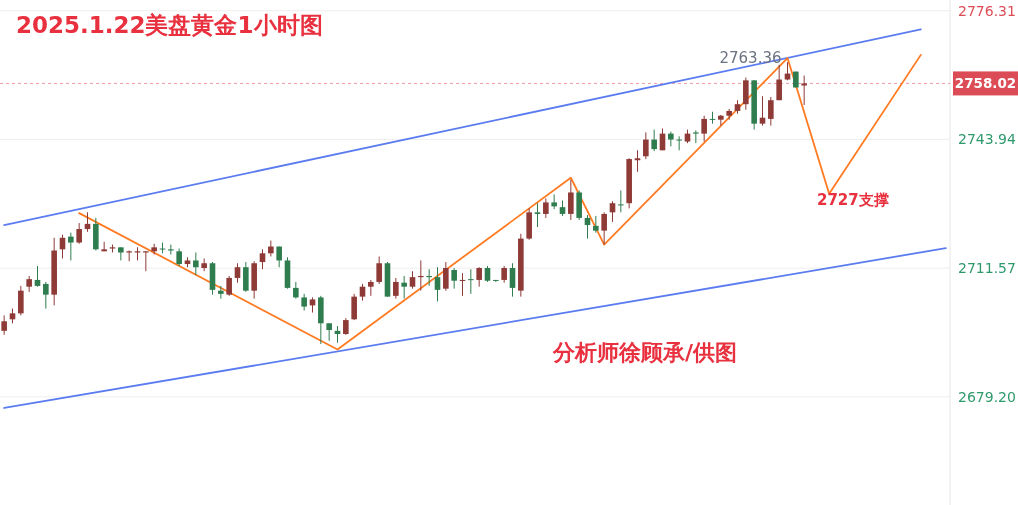 Image resolution: width=1018 pixels, height=505 pixels. What do you see at coordinates (987, 396) in the screenshot?
I see `y-tick-label: 2679.20` at bounding box center [987, 396].